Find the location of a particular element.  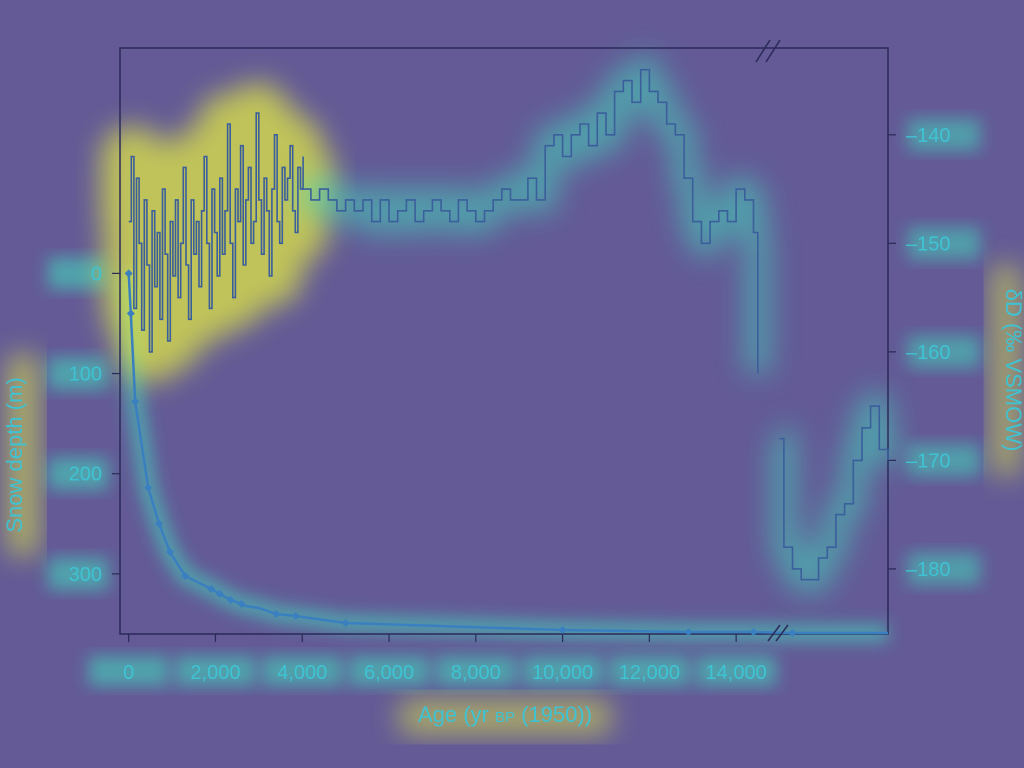

x-tick-label: 12,000 is located at coordinates (649, 673).